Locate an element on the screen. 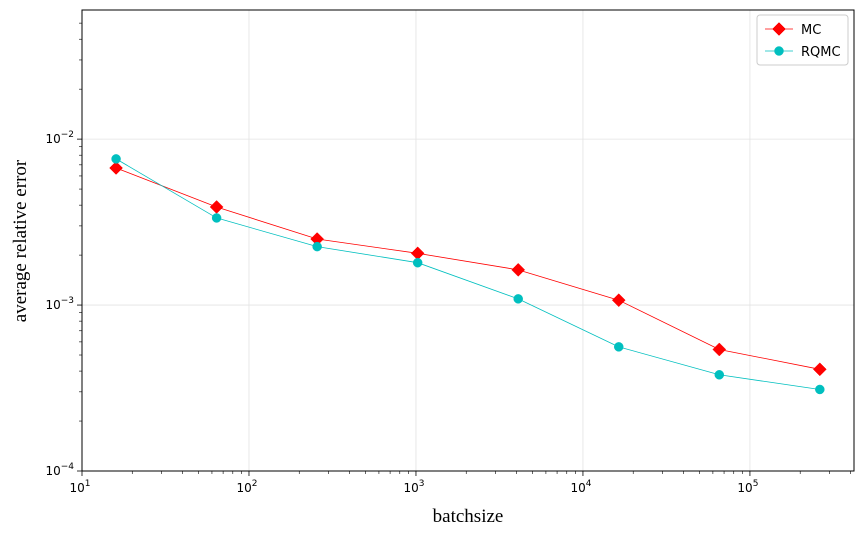 This screenshot has height=537, width=865. x-tick-label: 10⁵ is located at coordinates (747, 487).